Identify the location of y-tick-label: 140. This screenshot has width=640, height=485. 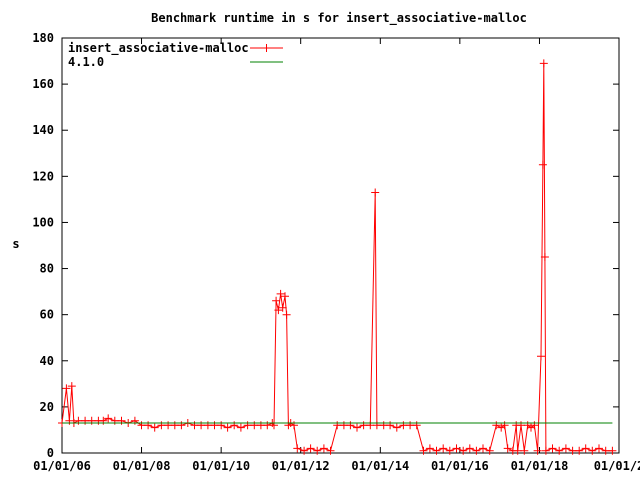
(43, 130).